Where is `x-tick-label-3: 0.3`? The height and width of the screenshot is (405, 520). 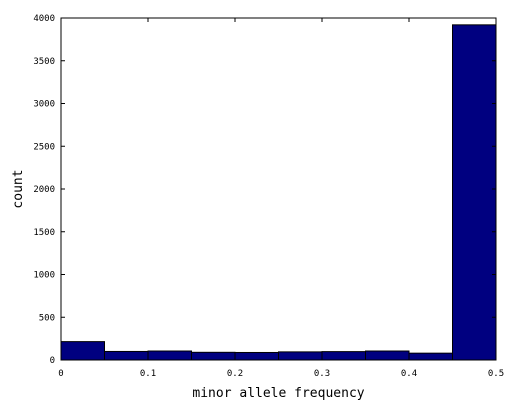
x-tick-label-3: 0.3 is located at coordinates (322, 374).